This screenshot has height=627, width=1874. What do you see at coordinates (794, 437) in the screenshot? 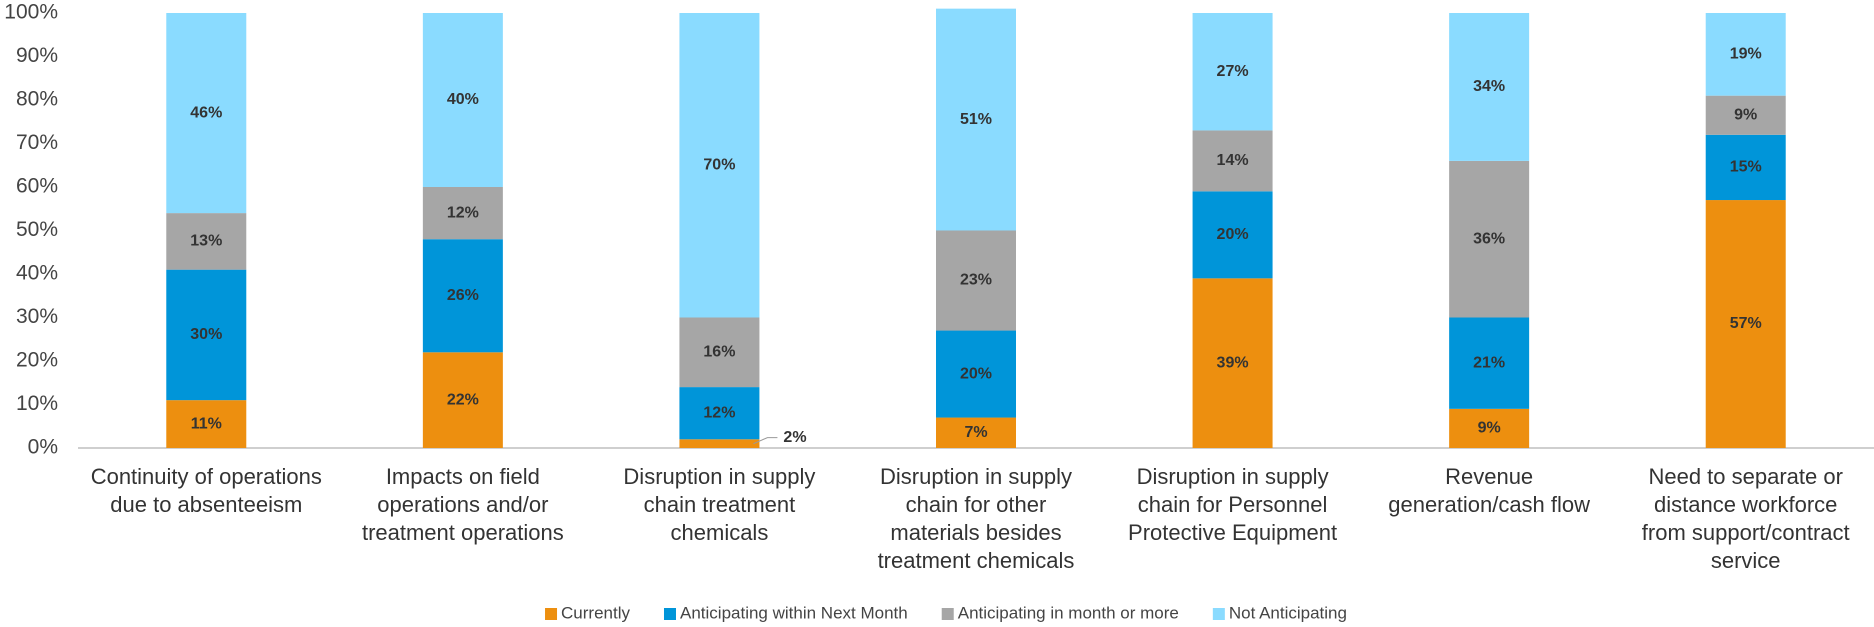
I see `data-label: 2%` at bounding box center [794, 437].